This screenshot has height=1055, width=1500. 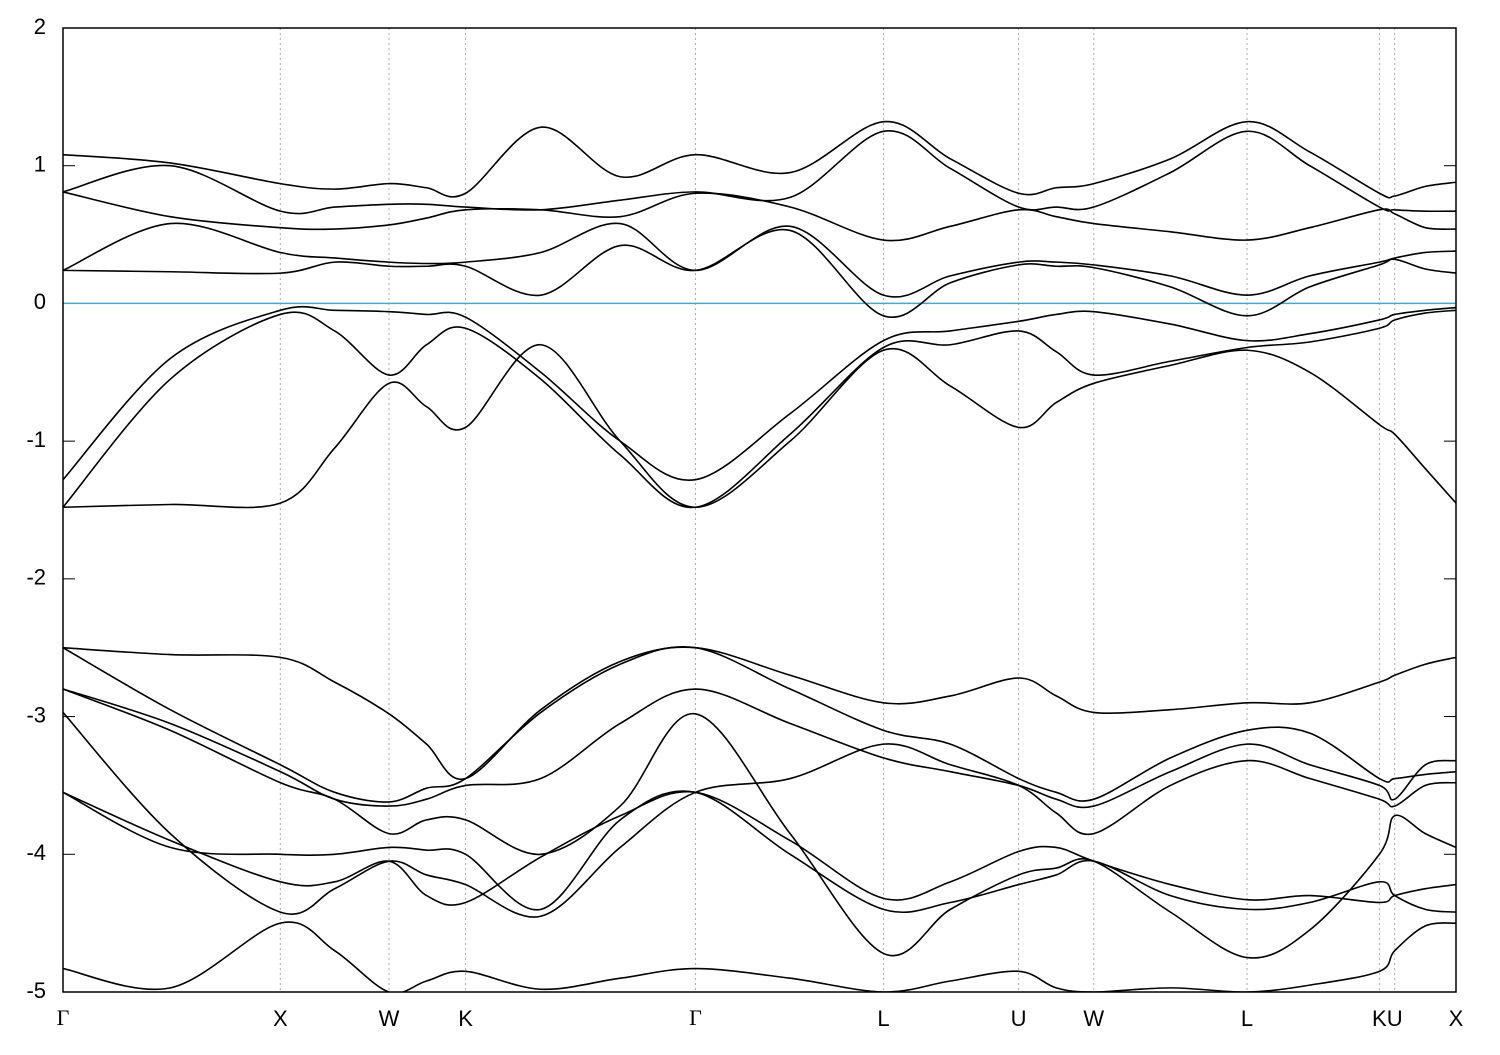 I want to click on y-tick-label: -3, so click(x=36, y=714).